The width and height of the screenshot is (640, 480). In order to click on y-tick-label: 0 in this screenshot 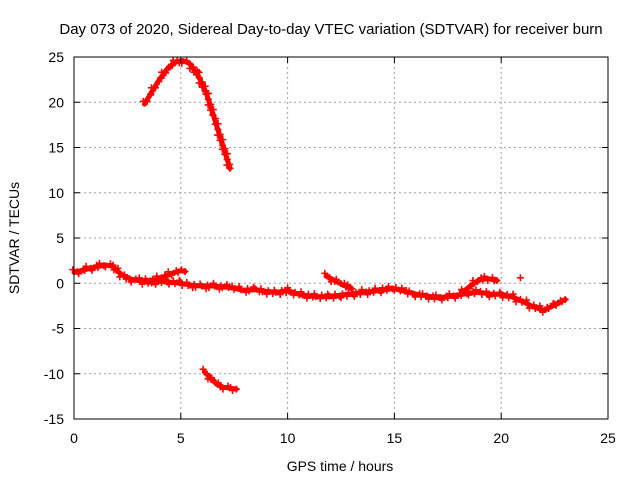, I will do `click(60, 283)`.